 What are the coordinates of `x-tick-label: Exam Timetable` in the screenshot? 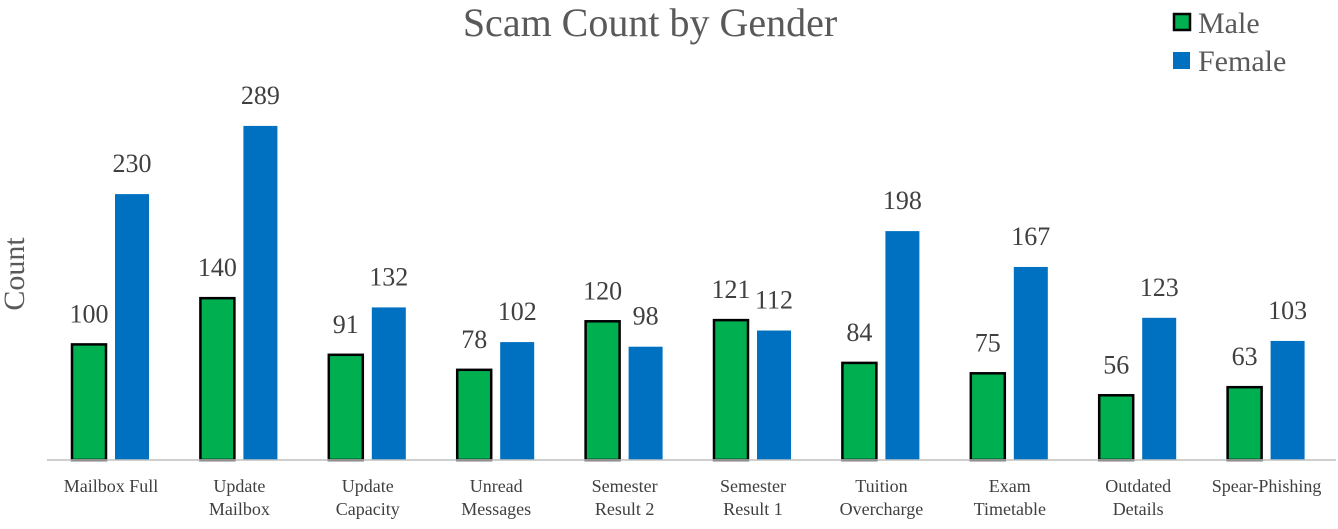 It's located at (1010, 497).